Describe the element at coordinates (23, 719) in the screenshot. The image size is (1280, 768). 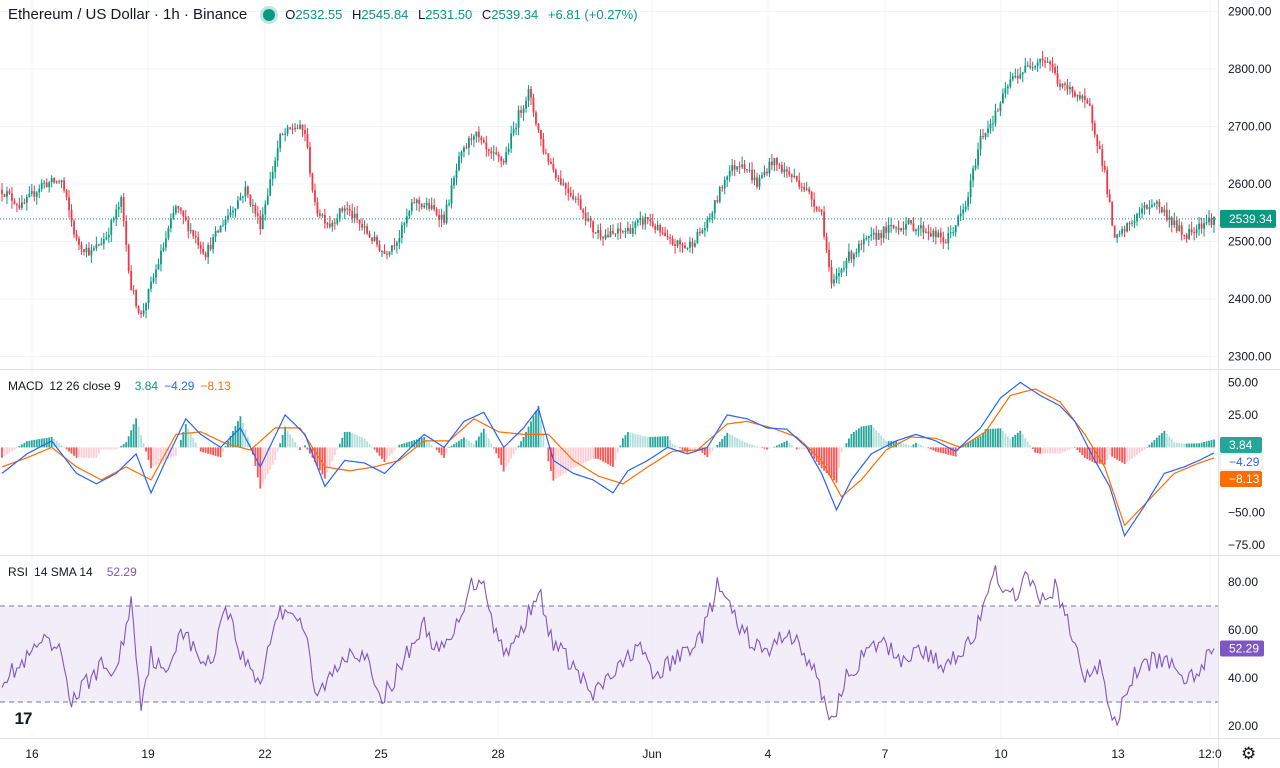
I see `tradingview-logo-icon: 17` at that location.